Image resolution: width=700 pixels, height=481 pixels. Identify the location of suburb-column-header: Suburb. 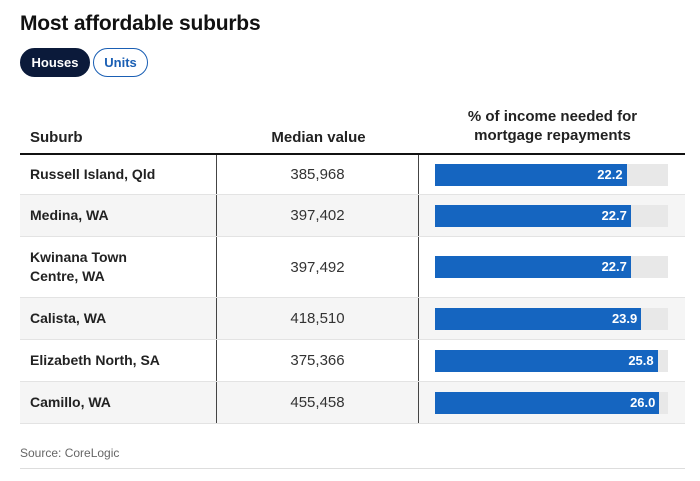
(56, 137).